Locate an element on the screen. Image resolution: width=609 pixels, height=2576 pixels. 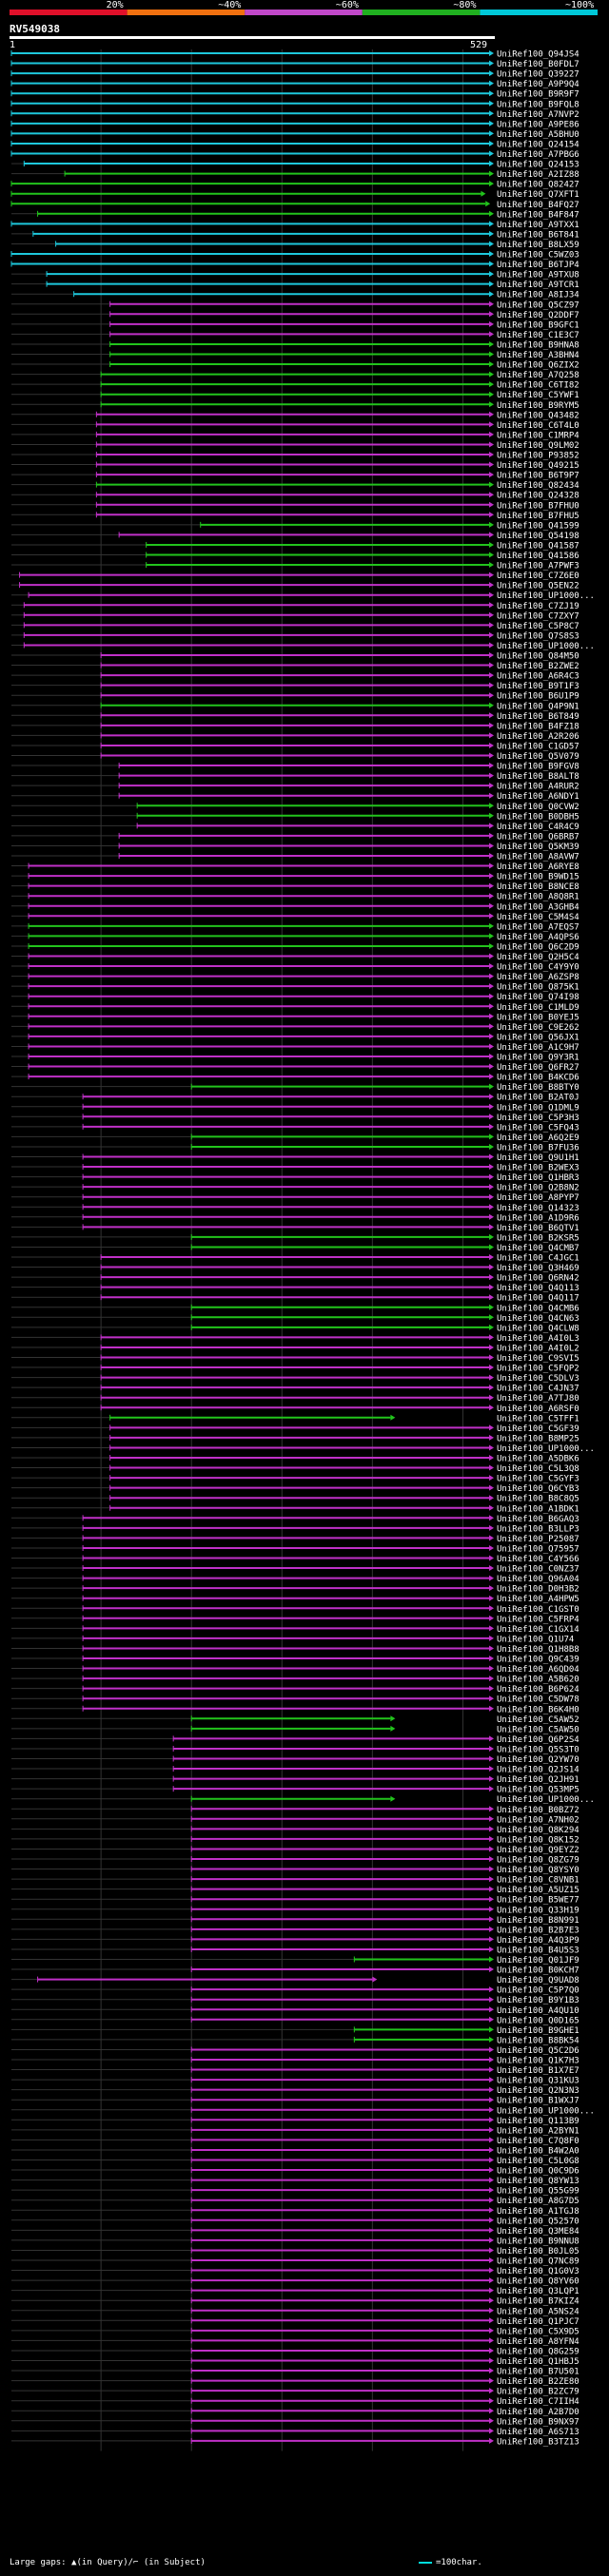
hit-id-label: UniRef100_C5X9D5 is located at coordinates (538, 2331).